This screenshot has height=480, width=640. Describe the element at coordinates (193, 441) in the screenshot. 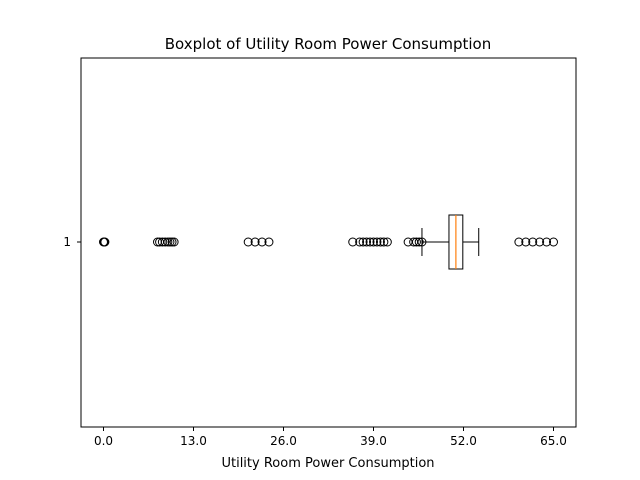

I see `x-tick-label: 13.0` at that location.